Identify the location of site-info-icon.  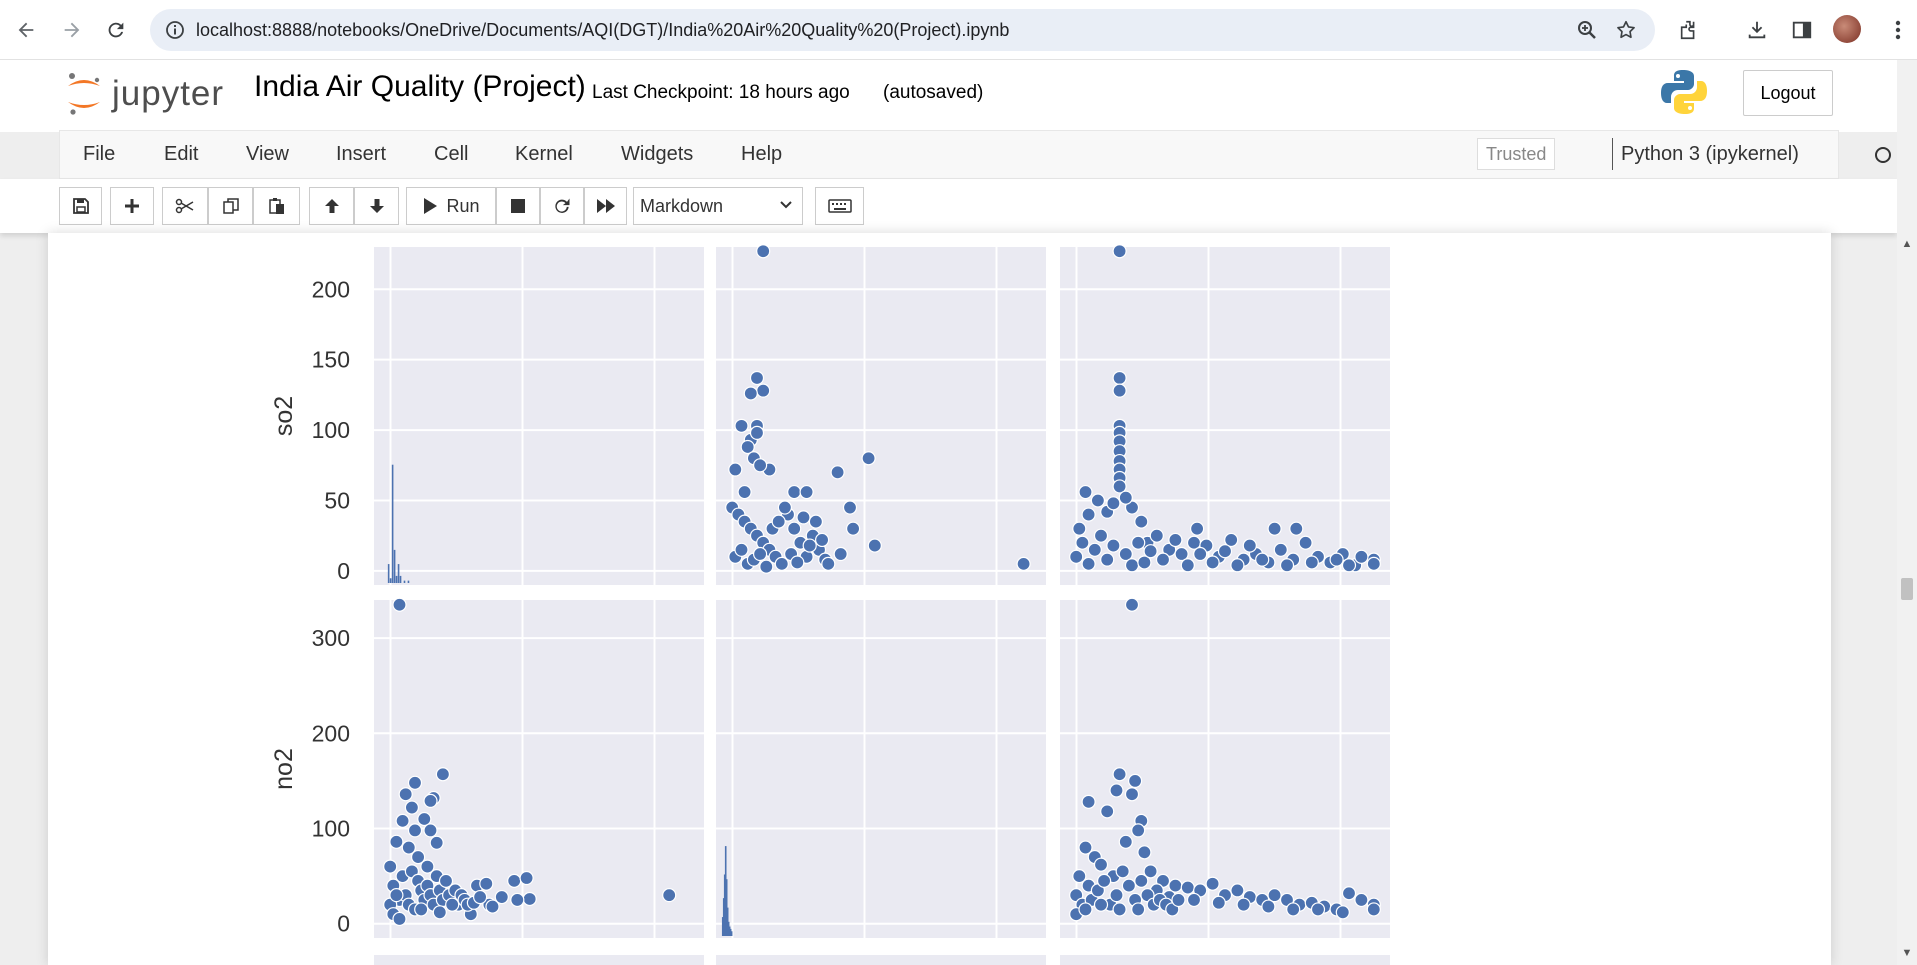
(175, 30).